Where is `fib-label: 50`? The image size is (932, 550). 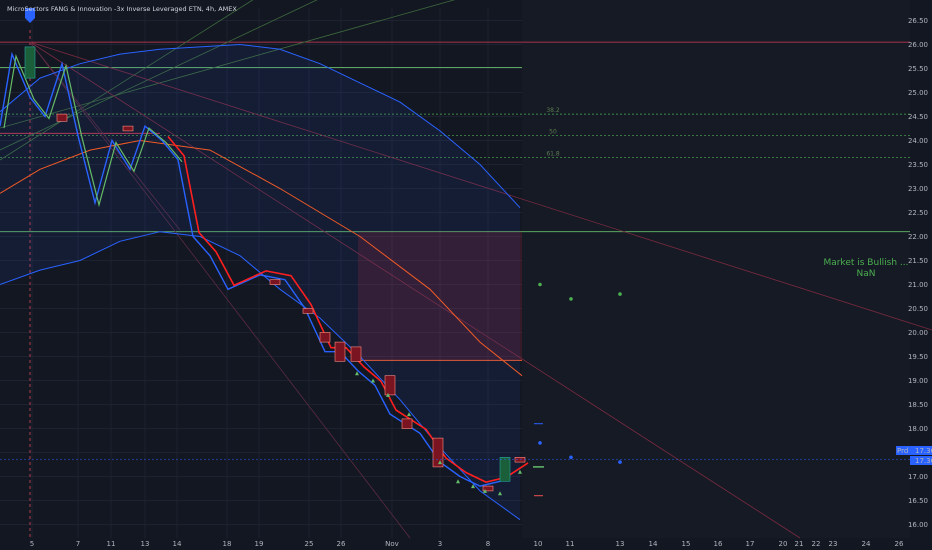
fib-label: 50 is located at coordinates (553, 132).